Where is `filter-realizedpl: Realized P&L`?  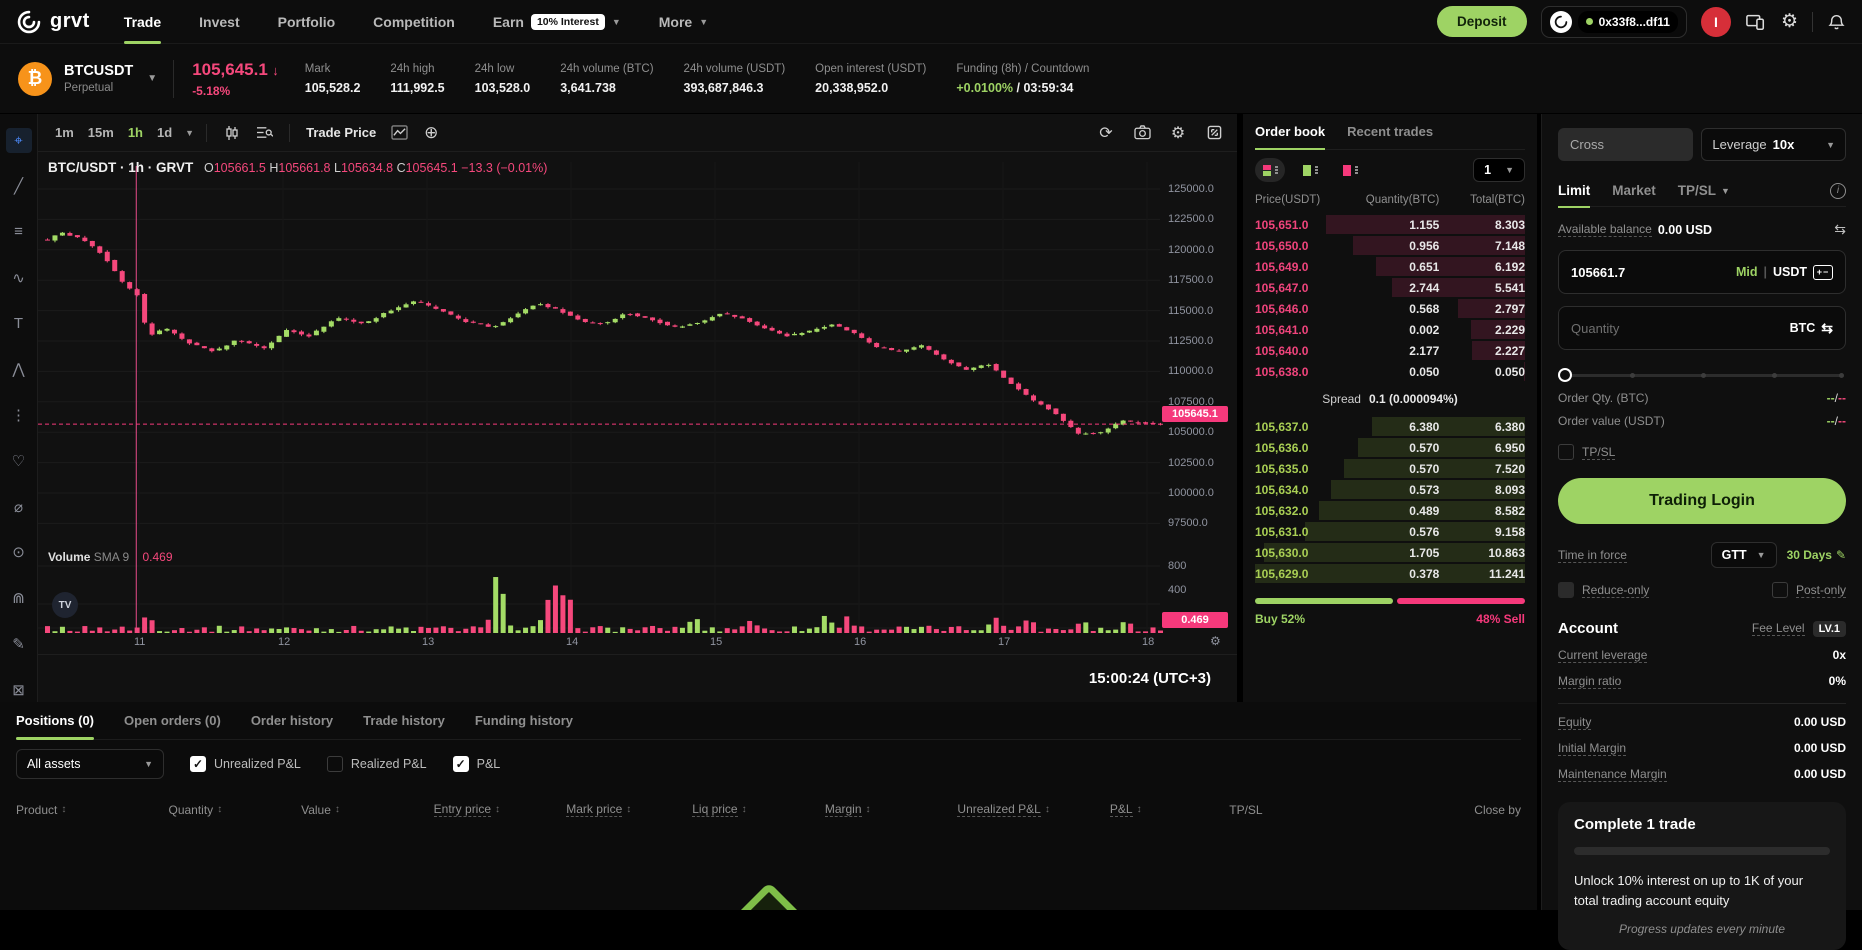 filter-realizedpl: Realized P&L is located at coordinates (376, 764).